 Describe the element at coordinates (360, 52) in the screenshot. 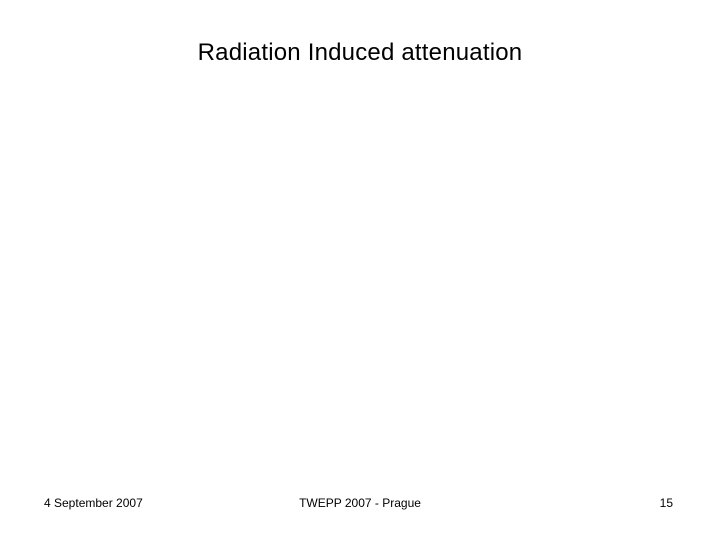

I see `slide-title: Radiation Induced attenuation` at that location.